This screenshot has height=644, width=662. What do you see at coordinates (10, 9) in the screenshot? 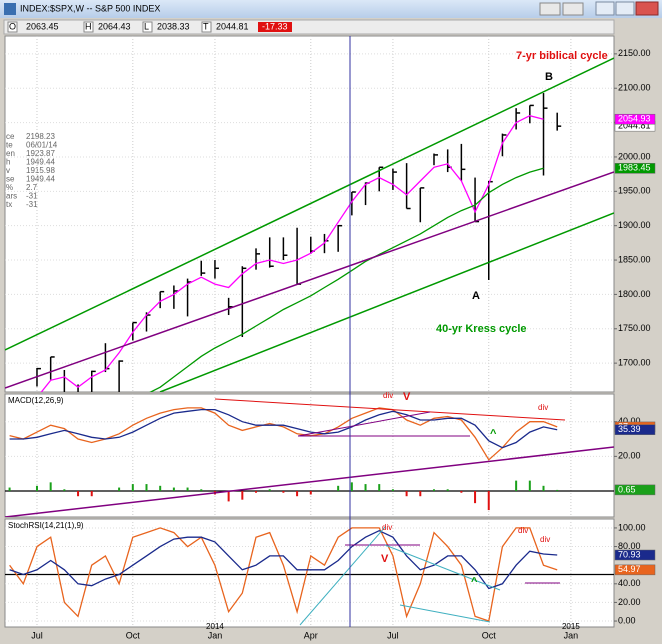
I see `app-icon` at bounding box center [10, 9].